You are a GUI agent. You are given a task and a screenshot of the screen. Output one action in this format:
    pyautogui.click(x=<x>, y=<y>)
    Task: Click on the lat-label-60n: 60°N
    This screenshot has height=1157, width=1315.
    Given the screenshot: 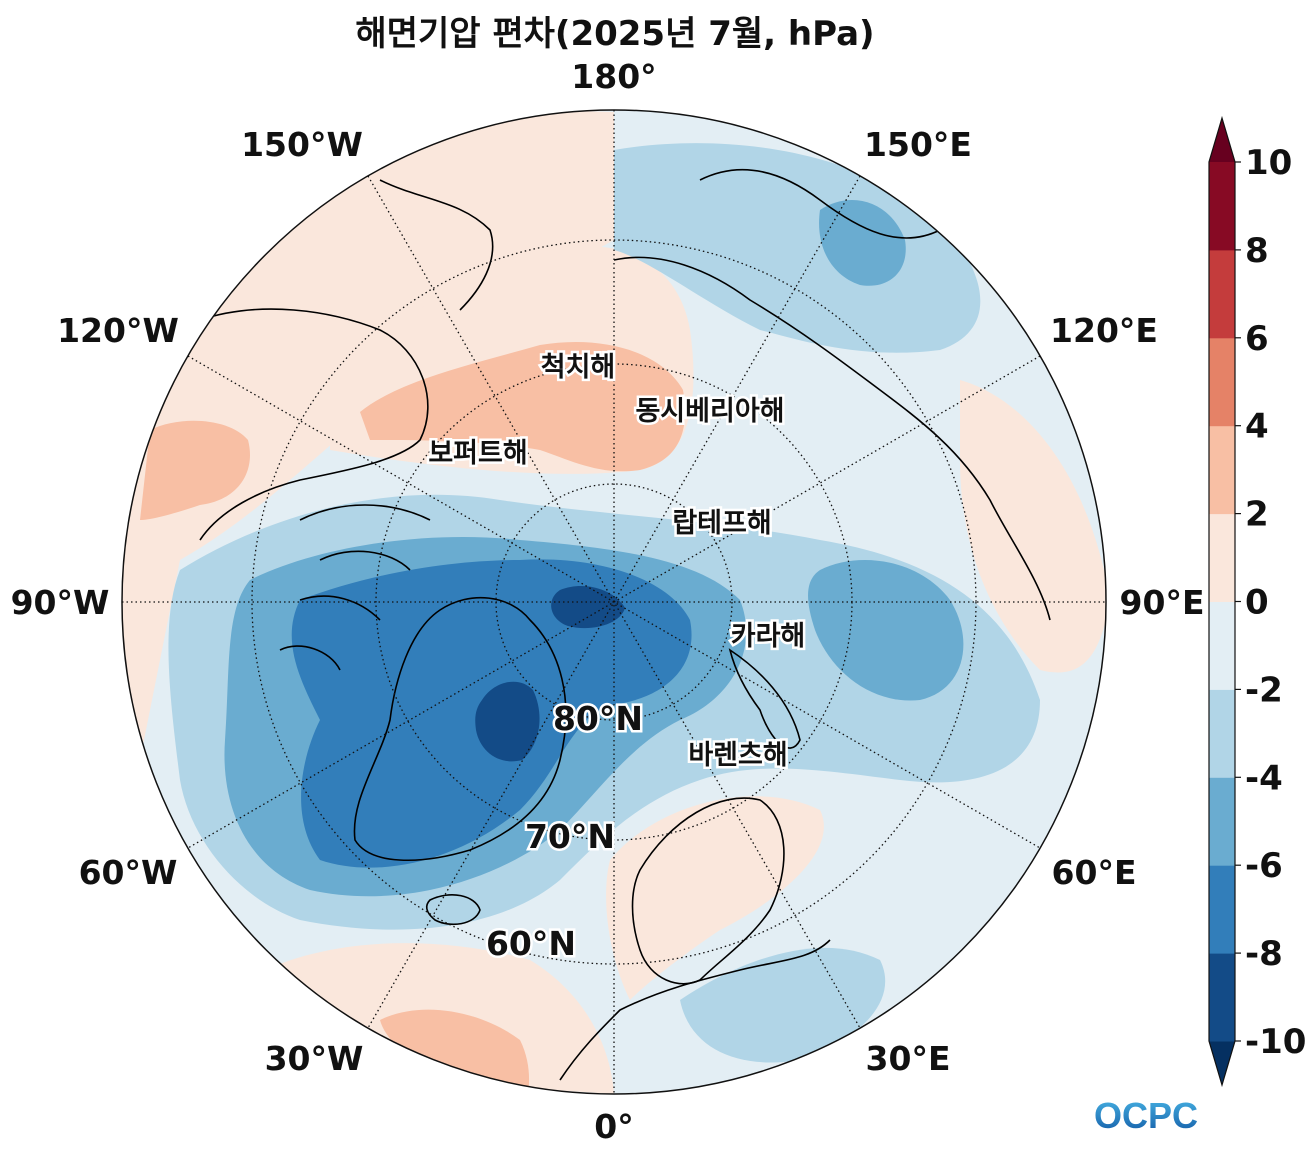 What is the action you would take?
    pyautogui.click(x=531, y=943)
    